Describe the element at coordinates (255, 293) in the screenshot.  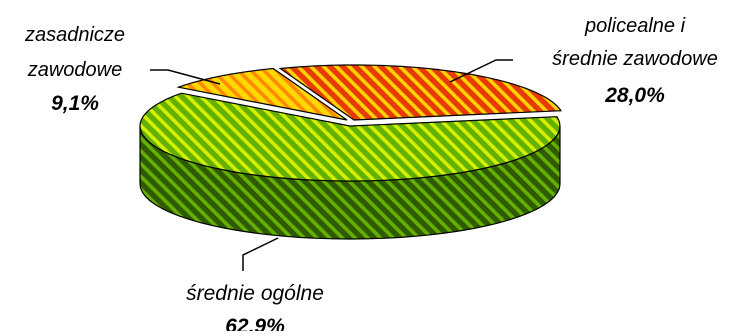
I see `label-srednie-ogolne: średnie ogólne` at that location.